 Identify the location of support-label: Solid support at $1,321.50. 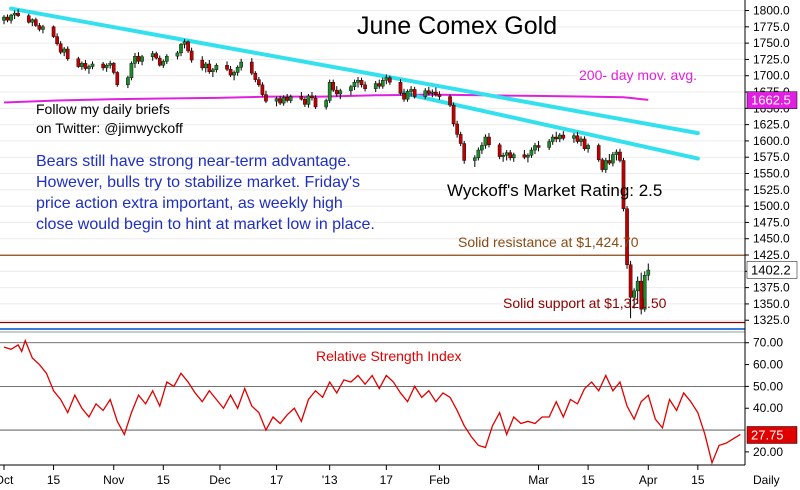
(585, 303).